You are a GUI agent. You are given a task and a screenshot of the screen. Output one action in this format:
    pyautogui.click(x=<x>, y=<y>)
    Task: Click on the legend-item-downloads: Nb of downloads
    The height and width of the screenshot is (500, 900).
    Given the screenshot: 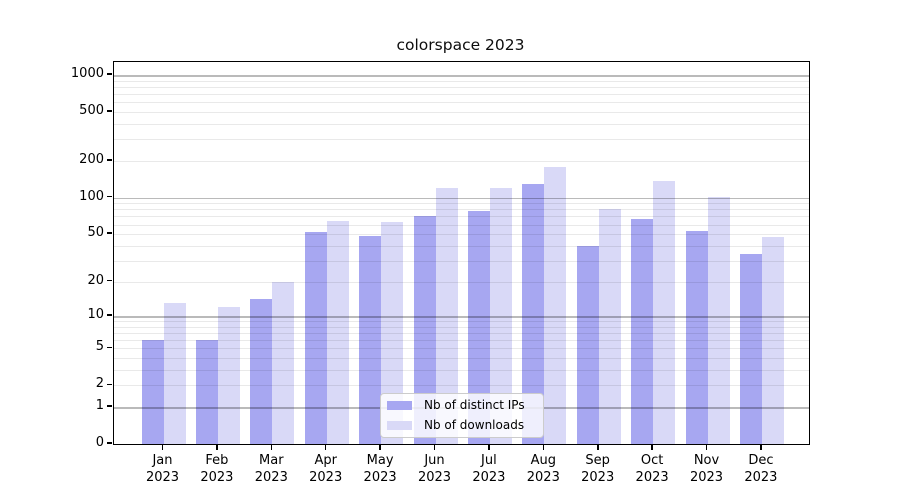 What is the action you would take?
    pyautogui.click(x=462, y=425)
    